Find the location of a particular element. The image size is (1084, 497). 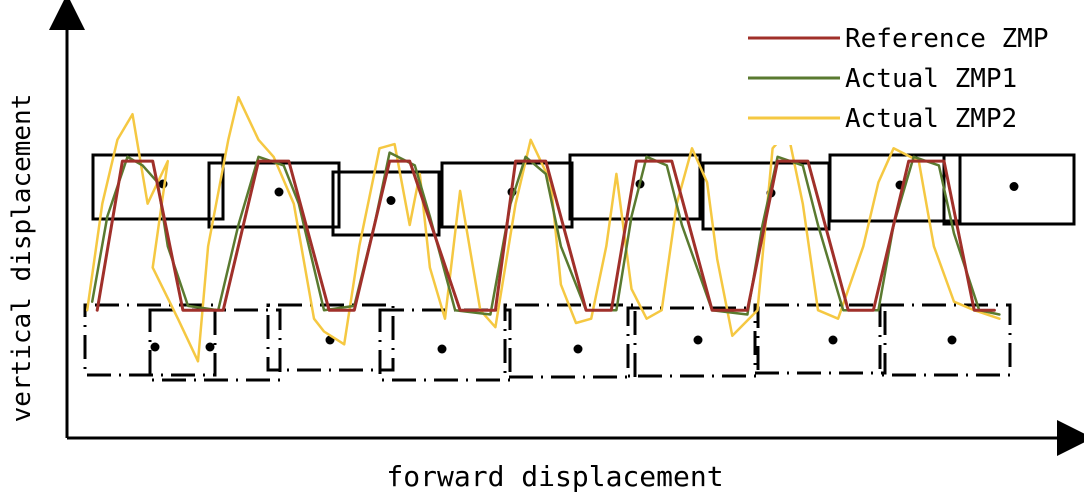

legend: Reference ZMP Actual ZMP1 Actual ZMP2 is located at coordinates (900, 82).